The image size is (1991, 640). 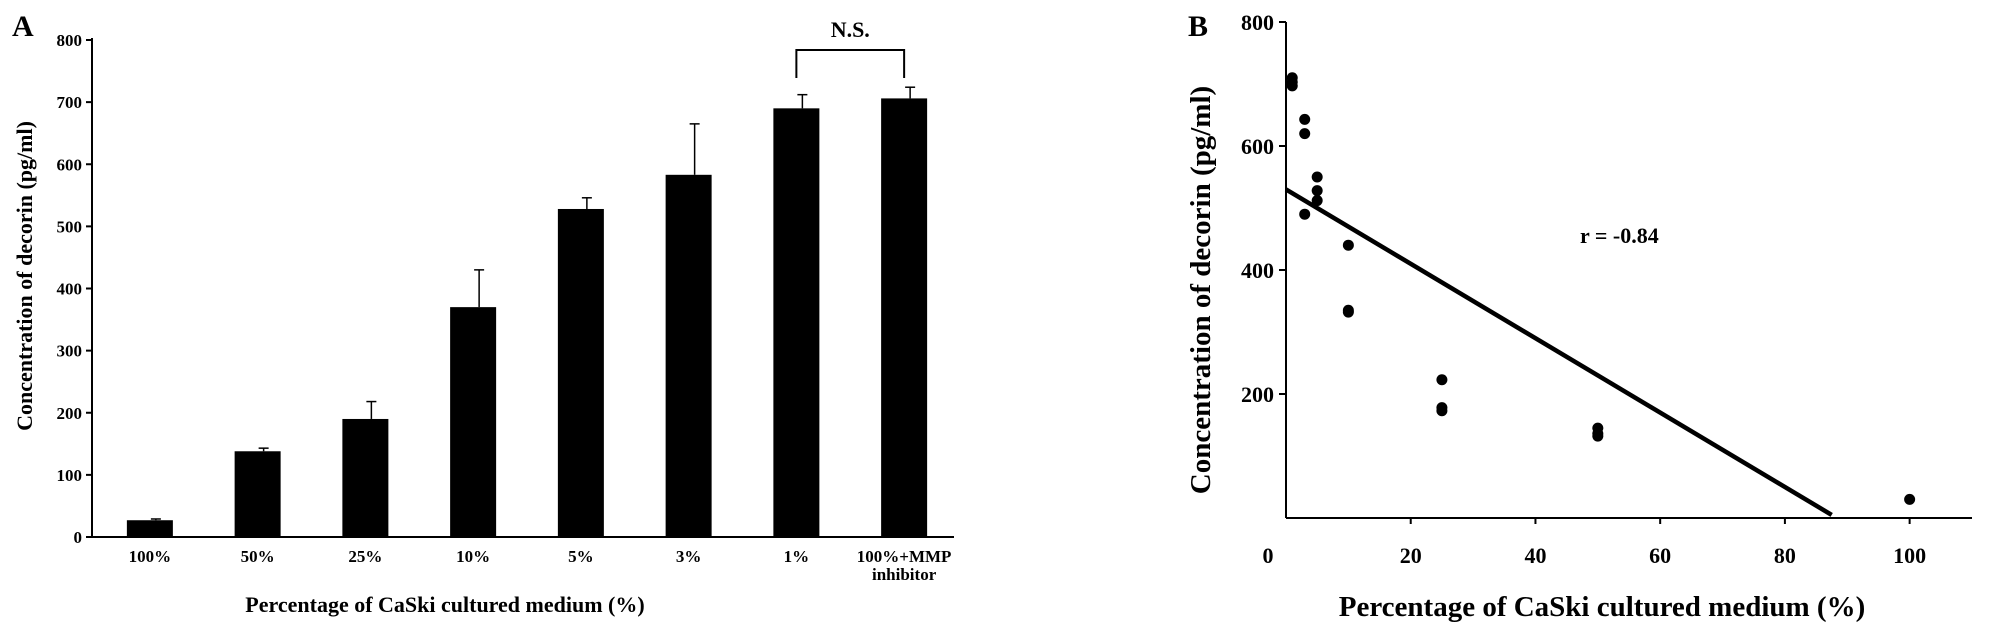 I want to click on chart-a-y-tick-label: 700, so click(x=70, y=102).